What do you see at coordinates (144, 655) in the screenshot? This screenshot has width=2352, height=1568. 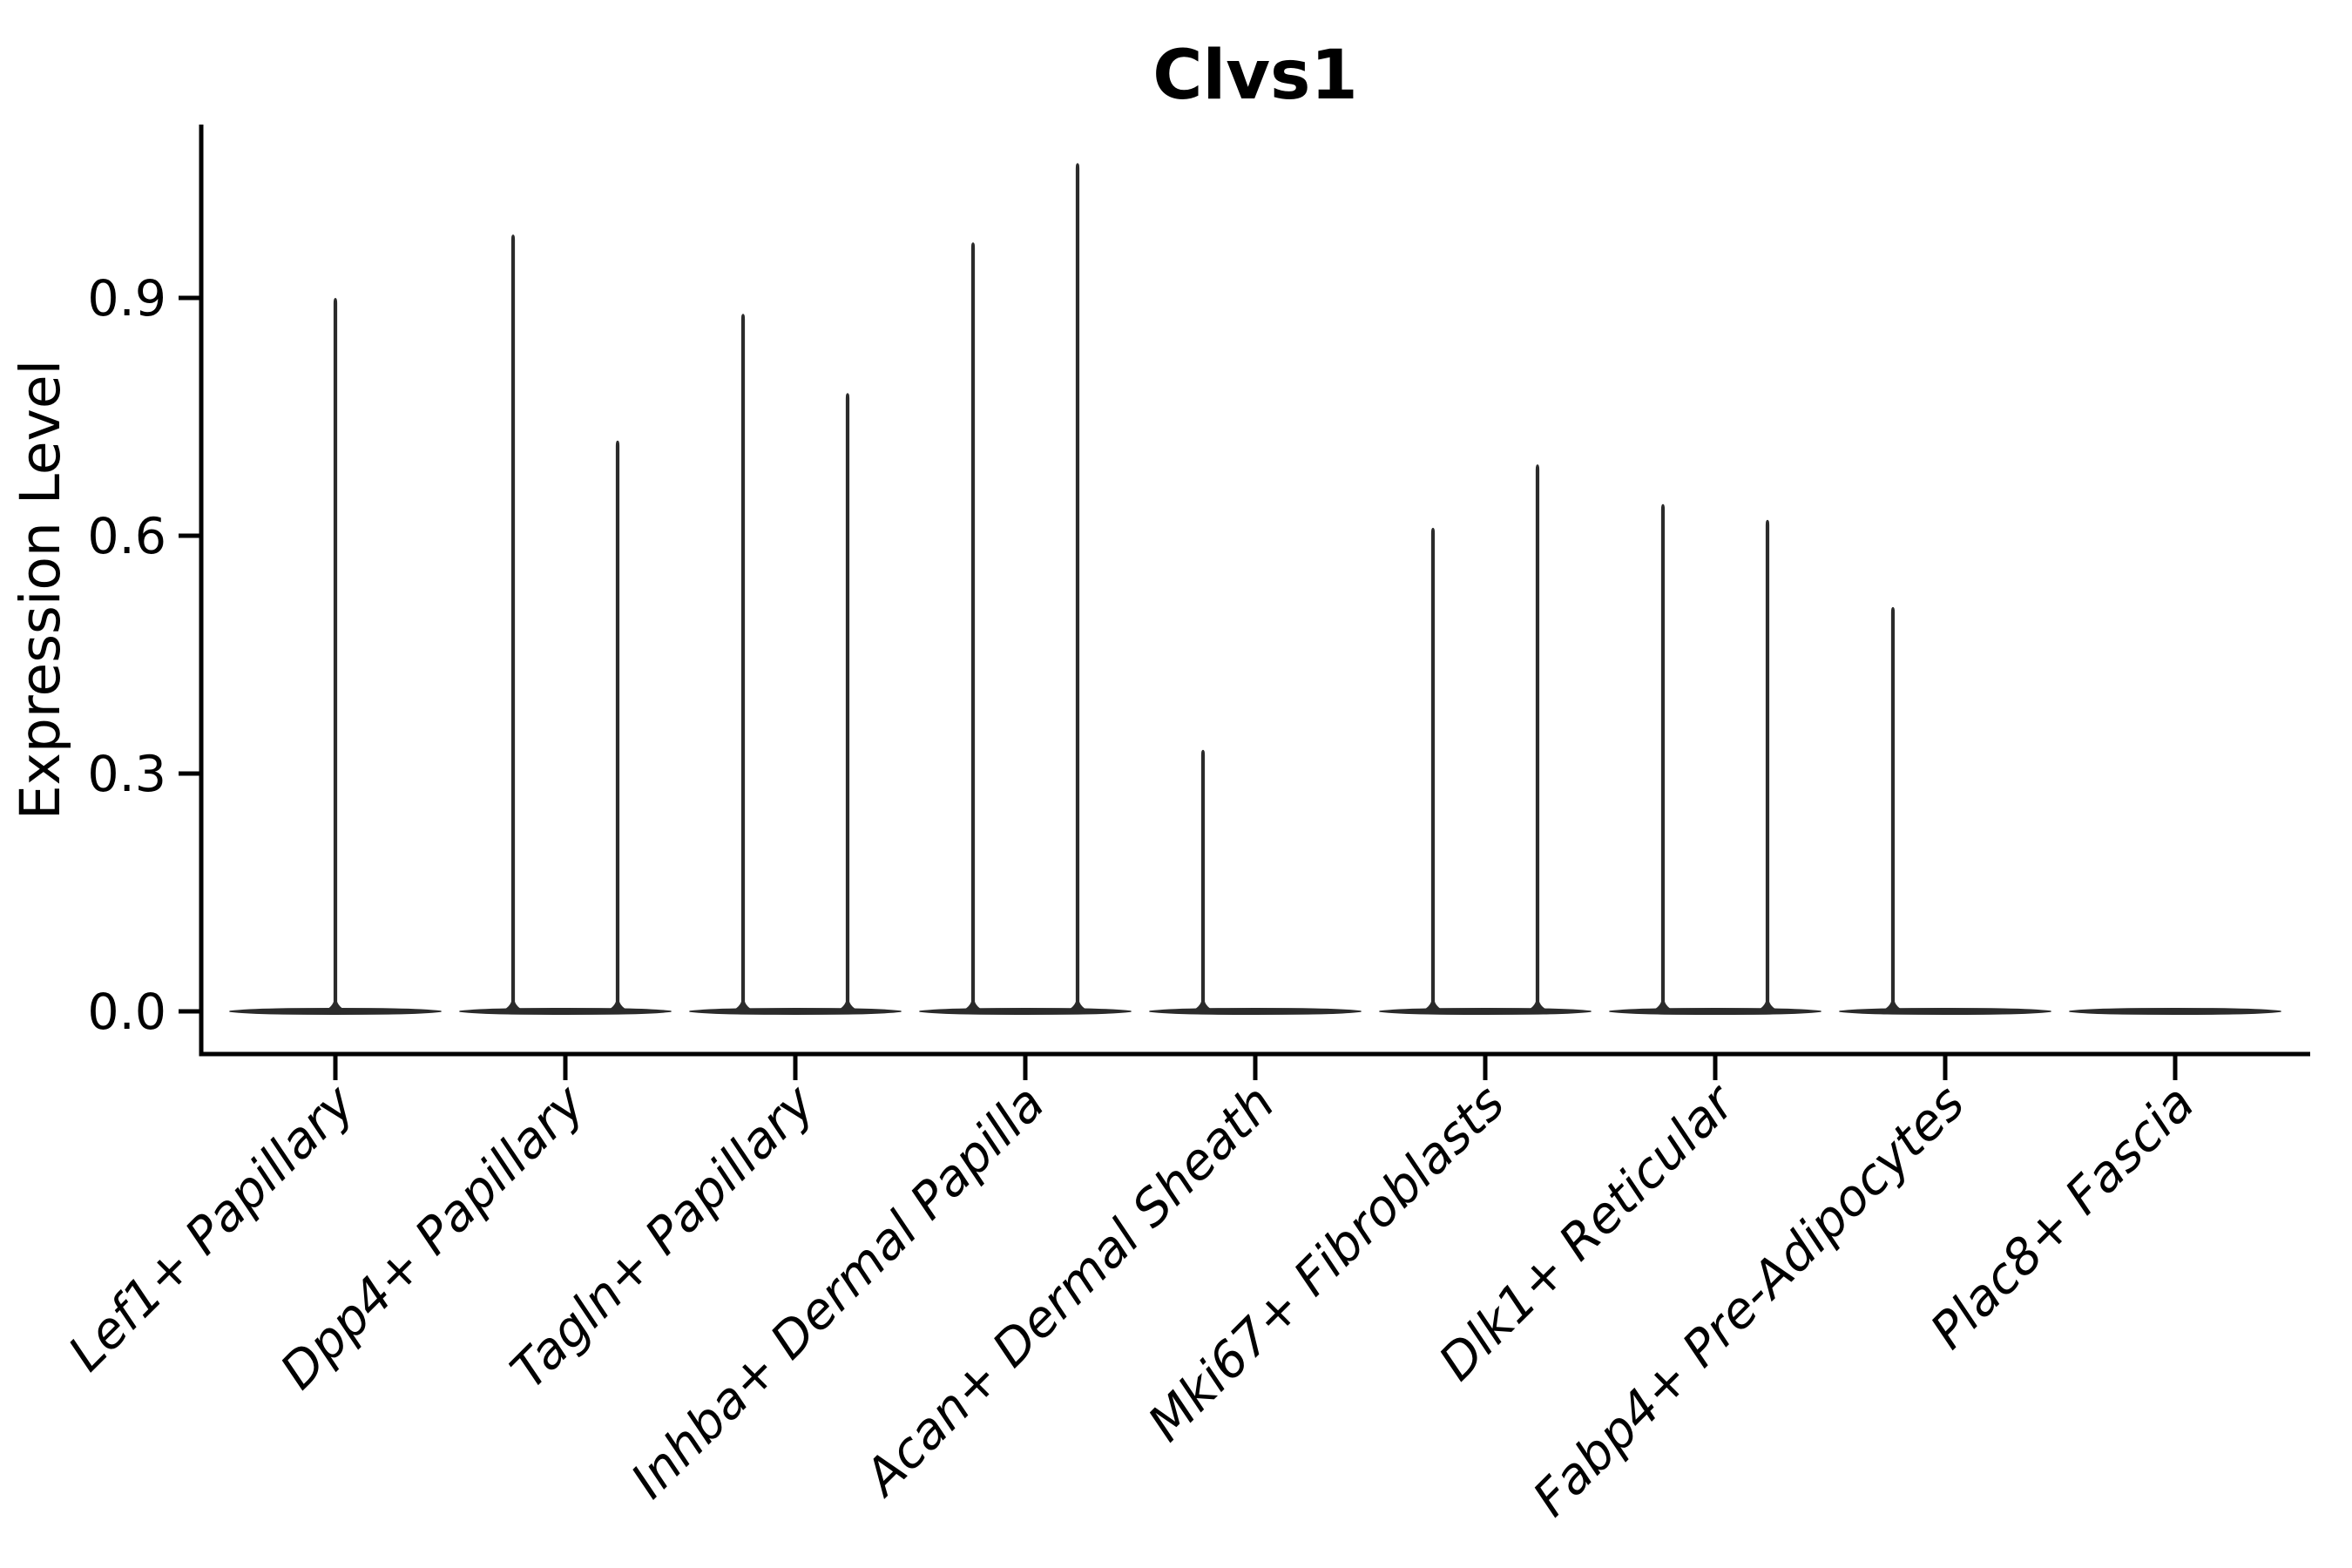 I see `y-axis-ticks: 0.0 0.3 0.6 0.9` at bounding box center [144, 655].